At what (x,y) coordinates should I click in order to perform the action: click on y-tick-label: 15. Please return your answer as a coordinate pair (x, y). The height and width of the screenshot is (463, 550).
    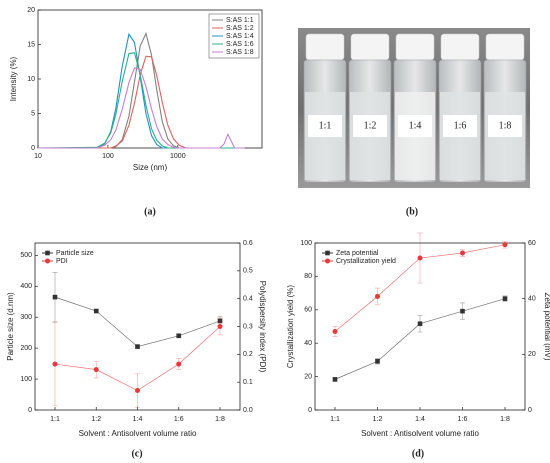
    Looking at the image, I should click on (31, 44).